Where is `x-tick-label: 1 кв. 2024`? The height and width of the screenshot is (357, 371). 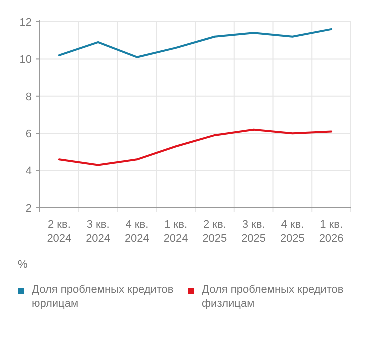 x-tick-label: 1 кв. 2024 is located at coordinates (176, 232).